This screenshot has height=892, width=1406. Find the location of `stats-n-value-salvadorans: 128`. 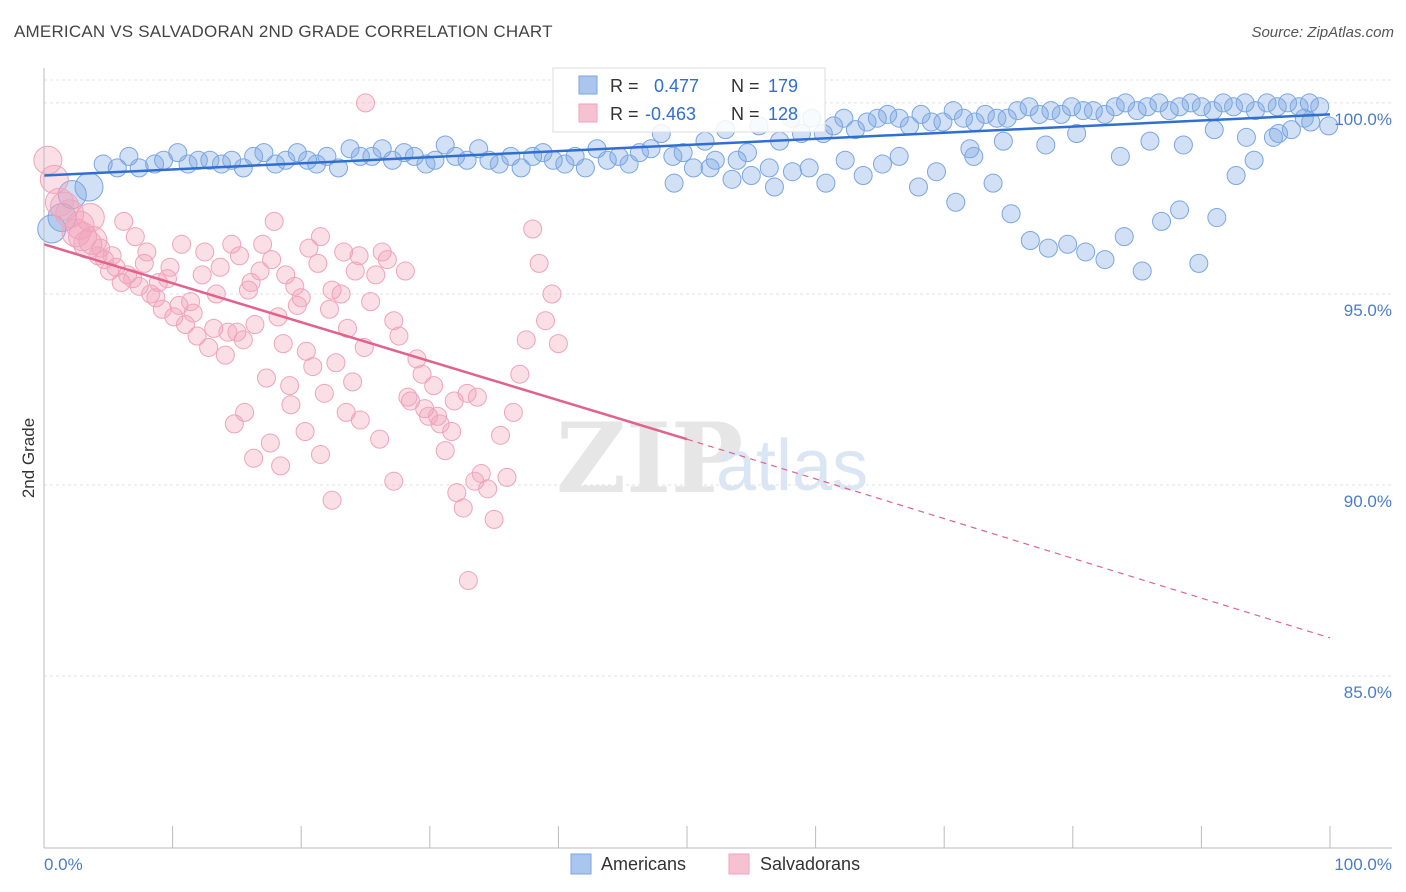

stats-n-value-salvadorans: 128 is located at coordinates (783, 114).